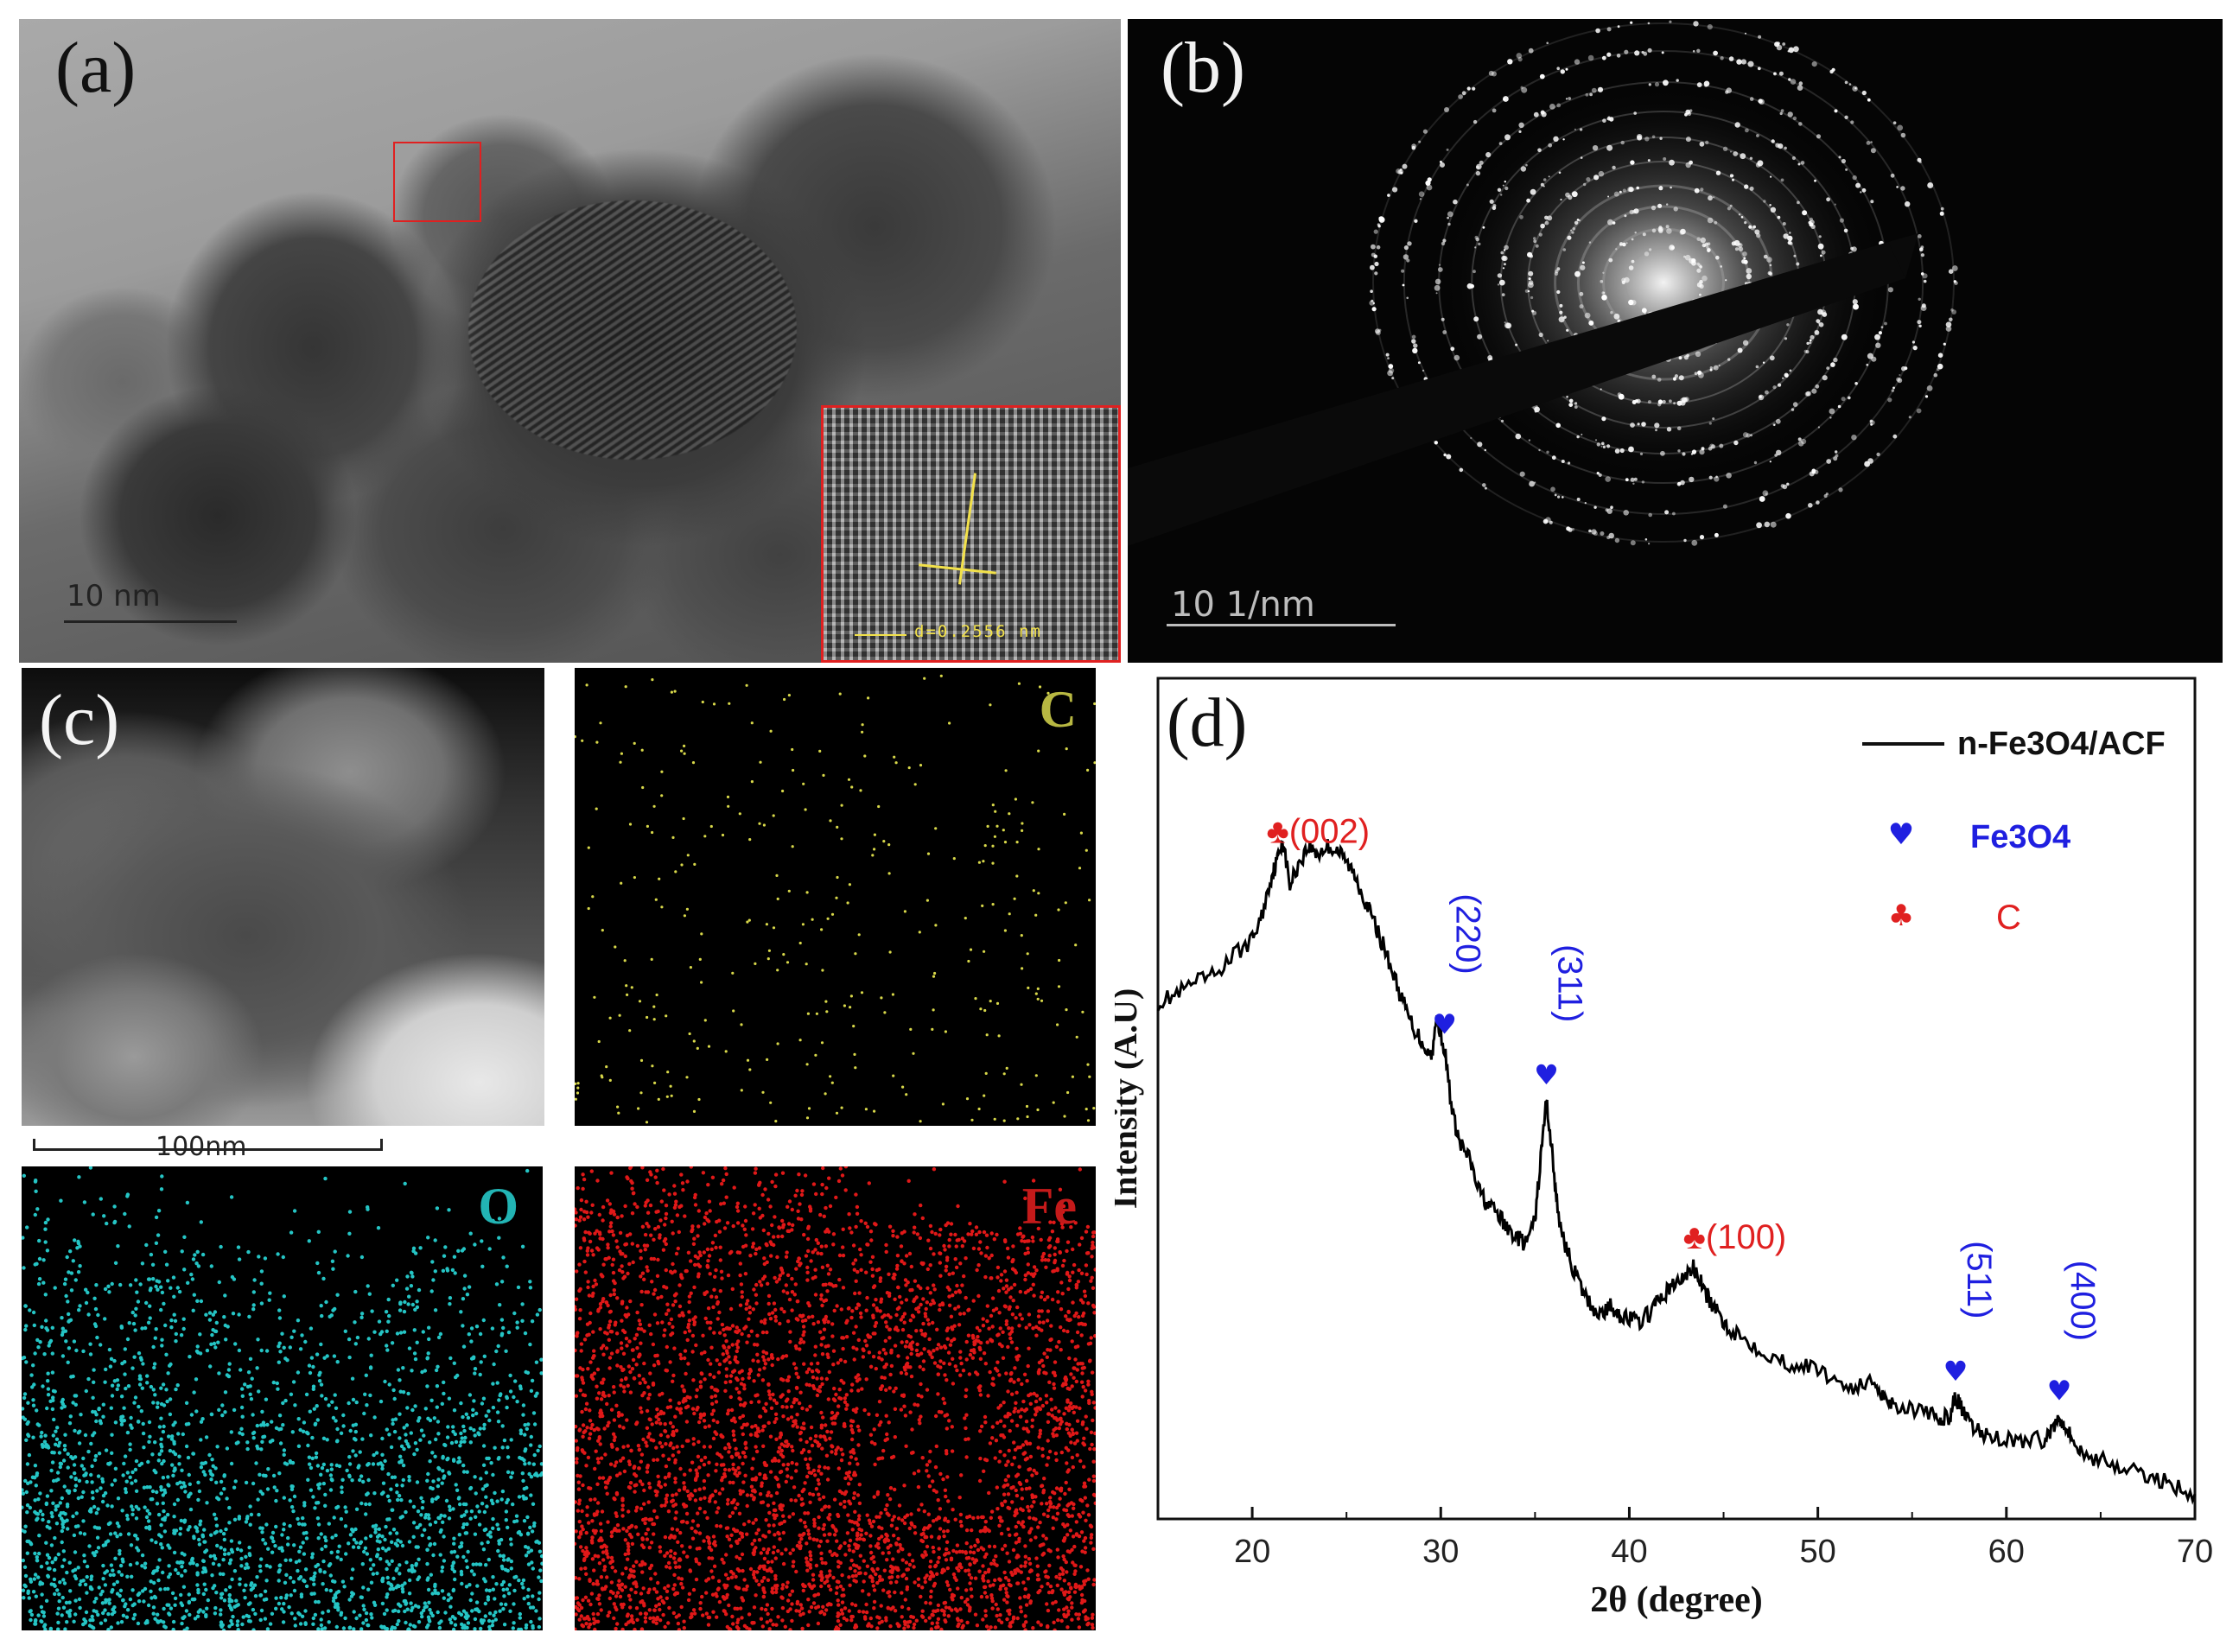  I want to click on diffraction-ring, so click(1663, 283).